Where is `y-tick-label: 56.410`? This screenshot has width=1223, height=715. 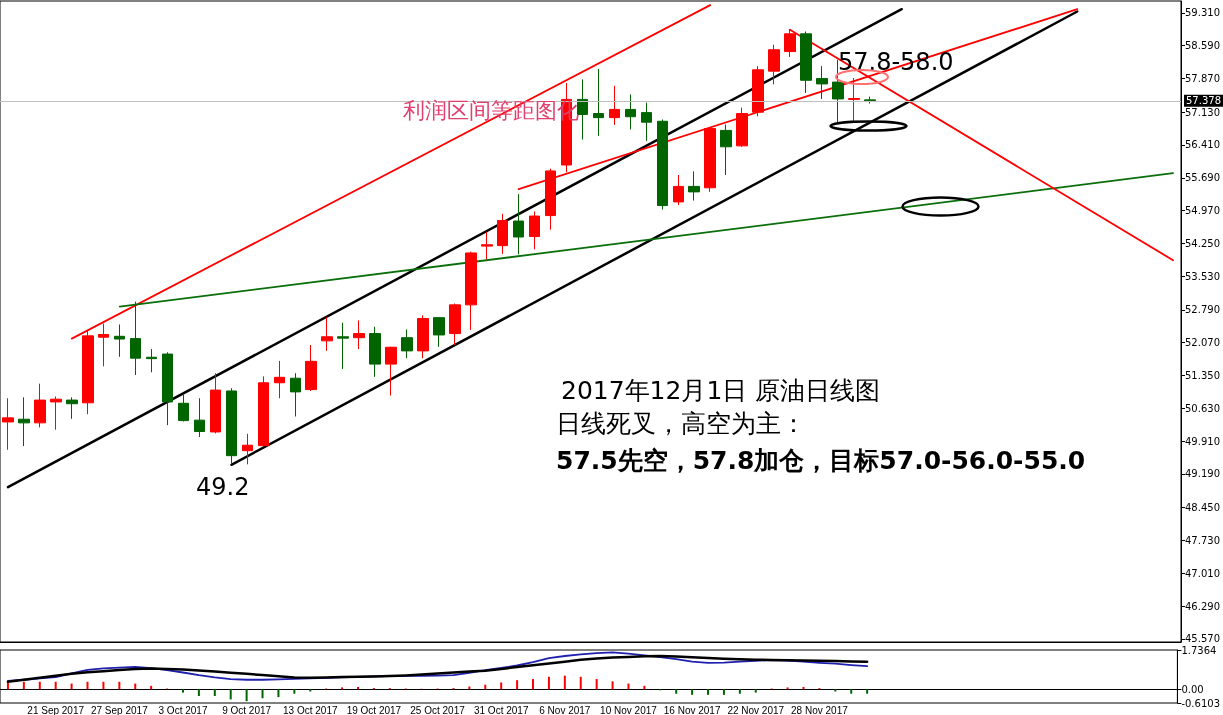 y-tick-label: 56.410 is located at coordinates (1203, 145).